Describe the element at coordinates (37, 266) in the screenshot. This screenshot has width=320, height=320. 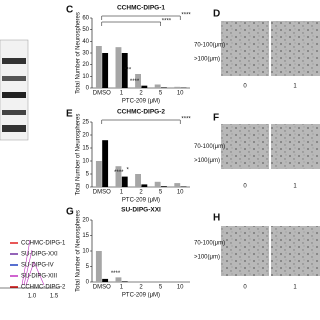
I see `legend-label: SU-DIPG-IV` at that location.